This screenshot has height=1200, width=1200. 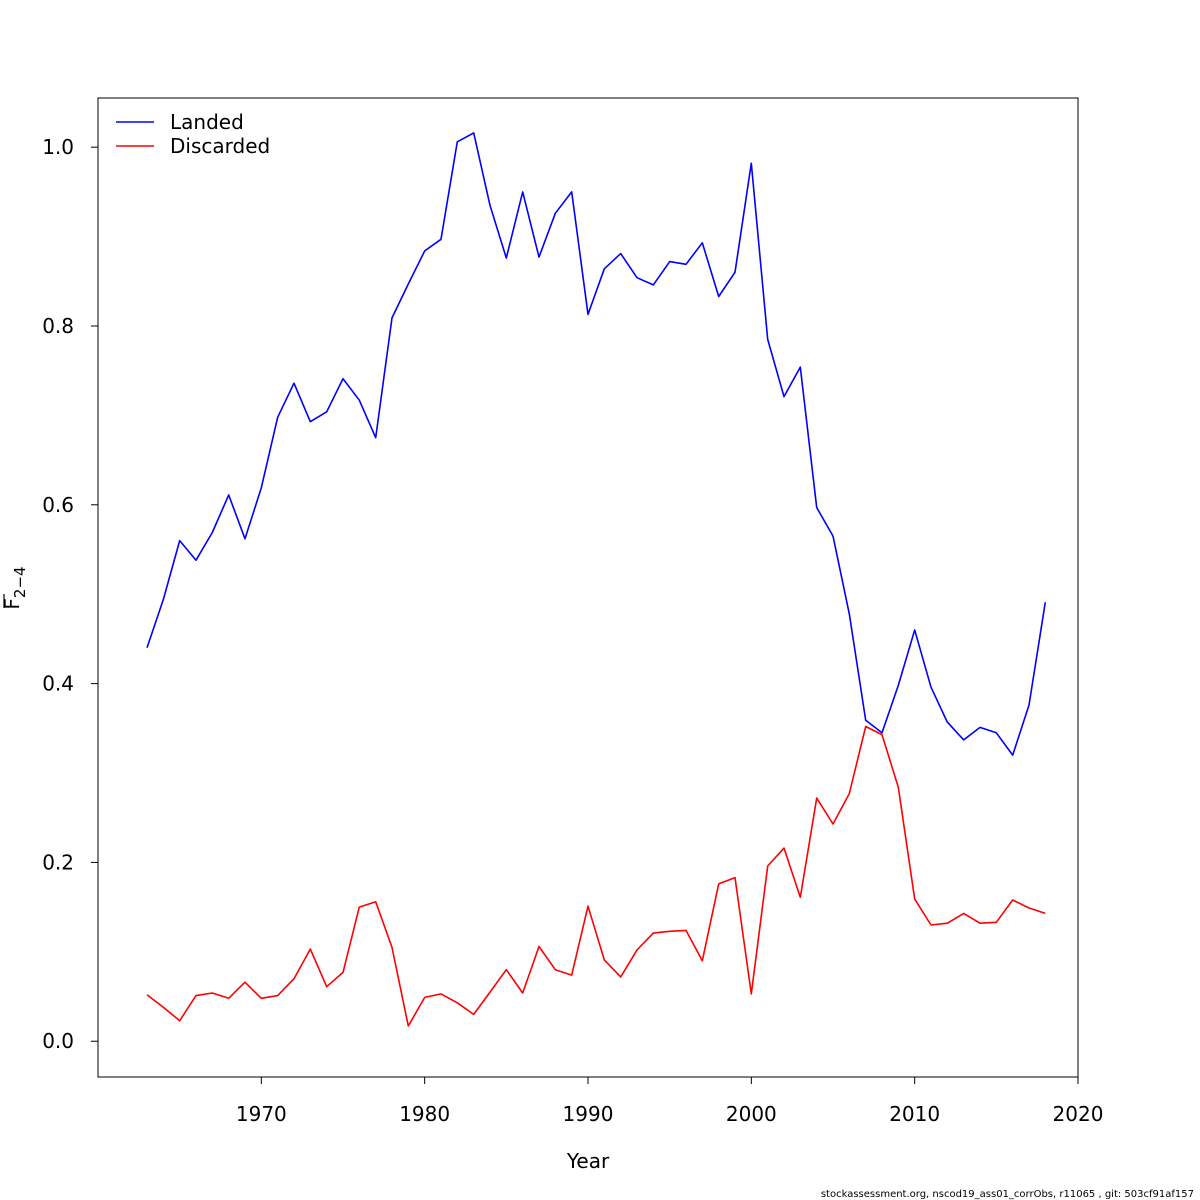 I want to click on y-tick-label: 1.0, so click(x=58, y=147).